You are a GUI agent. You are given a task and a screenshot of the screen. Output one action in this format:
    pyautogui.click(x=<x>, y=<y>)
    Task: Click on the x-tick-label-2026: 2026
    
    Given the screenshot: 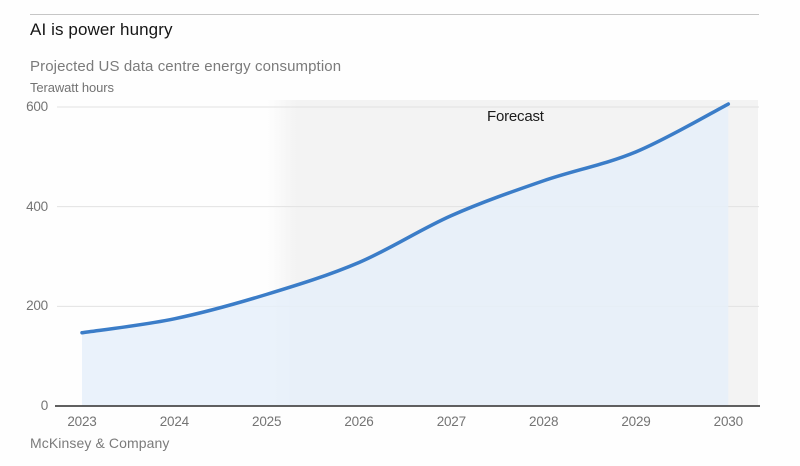 What is the action you would take?
    pyautogui.click(x=359, y=421)
    